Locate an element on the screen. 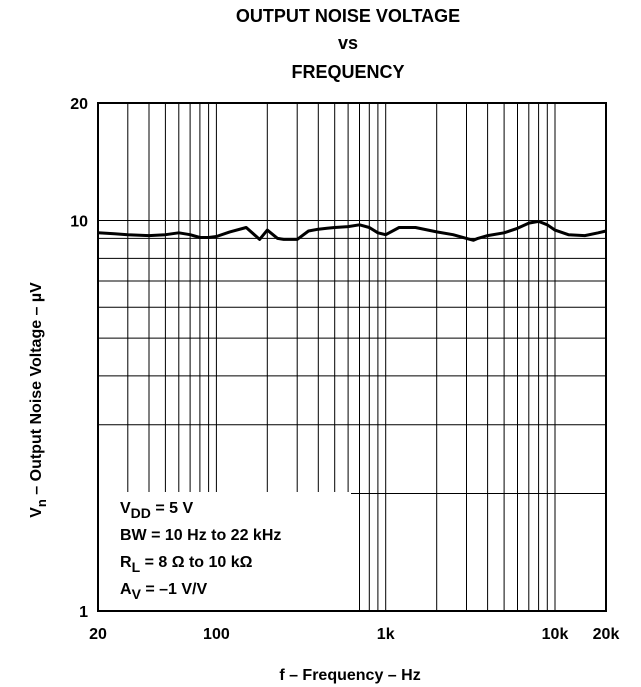 This screenshot has height=687, width=641. x-axis-tick-labels: 20 100 1k 10k 20k is located at coordinates (354, 634).